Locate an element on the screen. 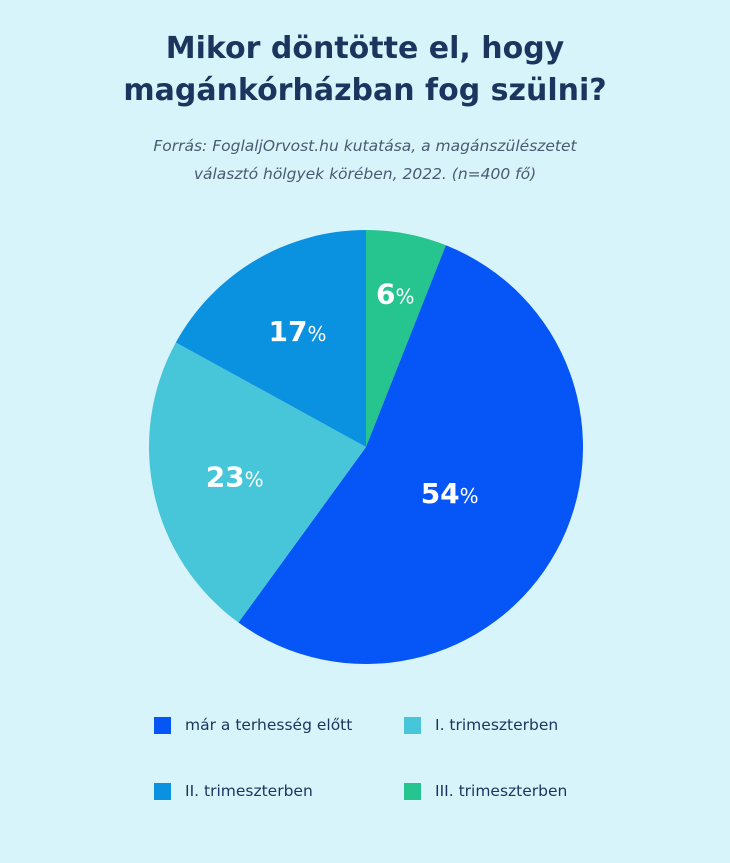  data-label-first-trimester: 23% is located at coordinates (235, 476).